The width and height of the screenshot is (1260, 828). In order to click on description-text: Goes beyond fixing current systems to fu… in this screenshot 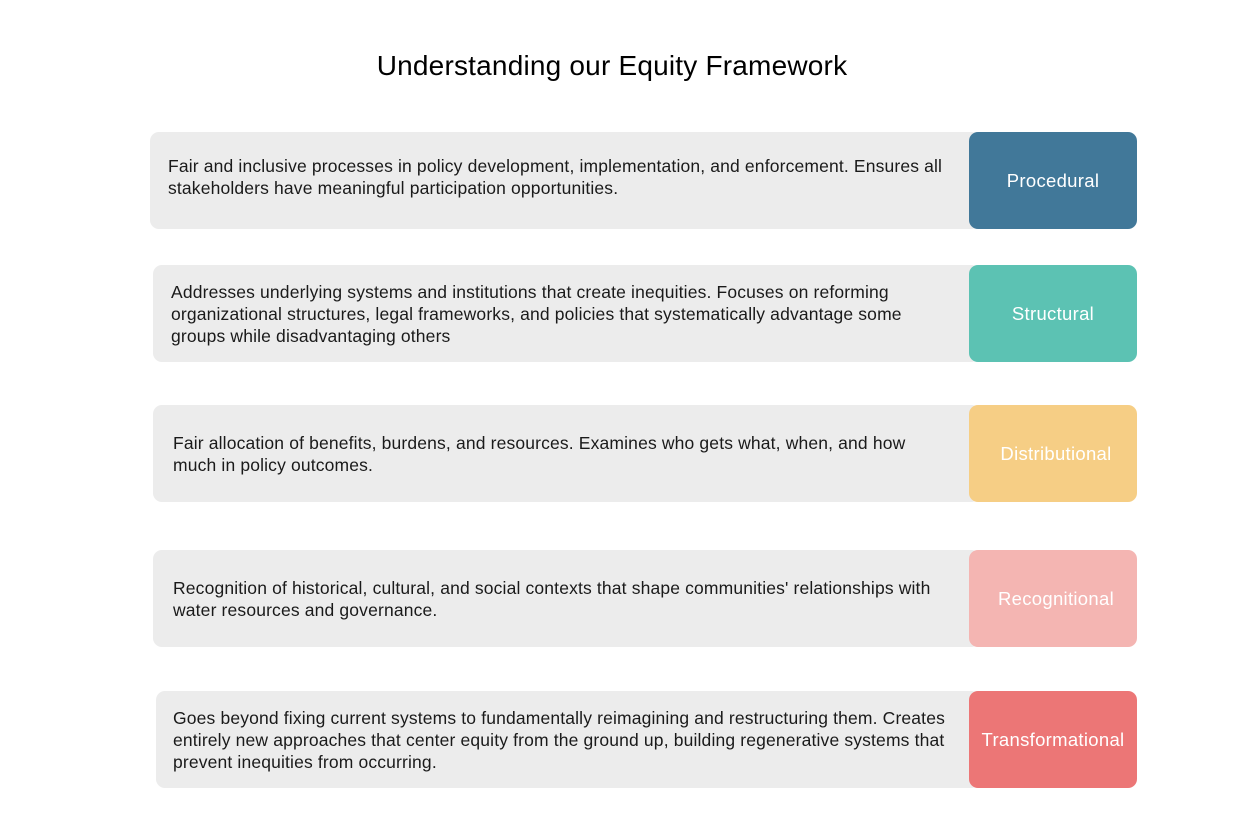, I will do `click(559, 739)`.